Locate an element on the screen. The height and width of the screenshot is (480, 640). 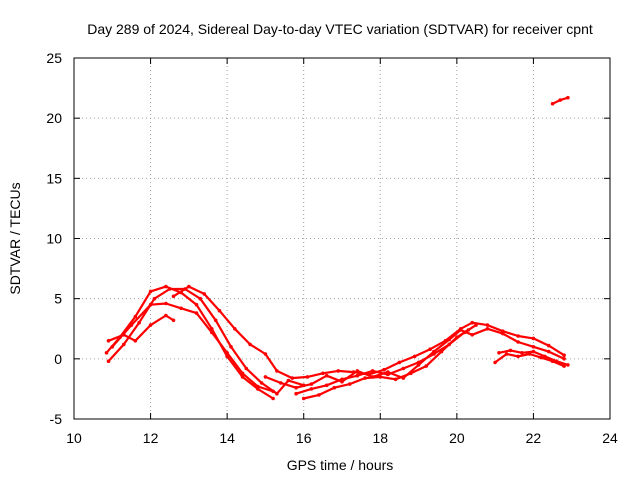
x-tick-label: 20 is located at coordinates (457, 438).